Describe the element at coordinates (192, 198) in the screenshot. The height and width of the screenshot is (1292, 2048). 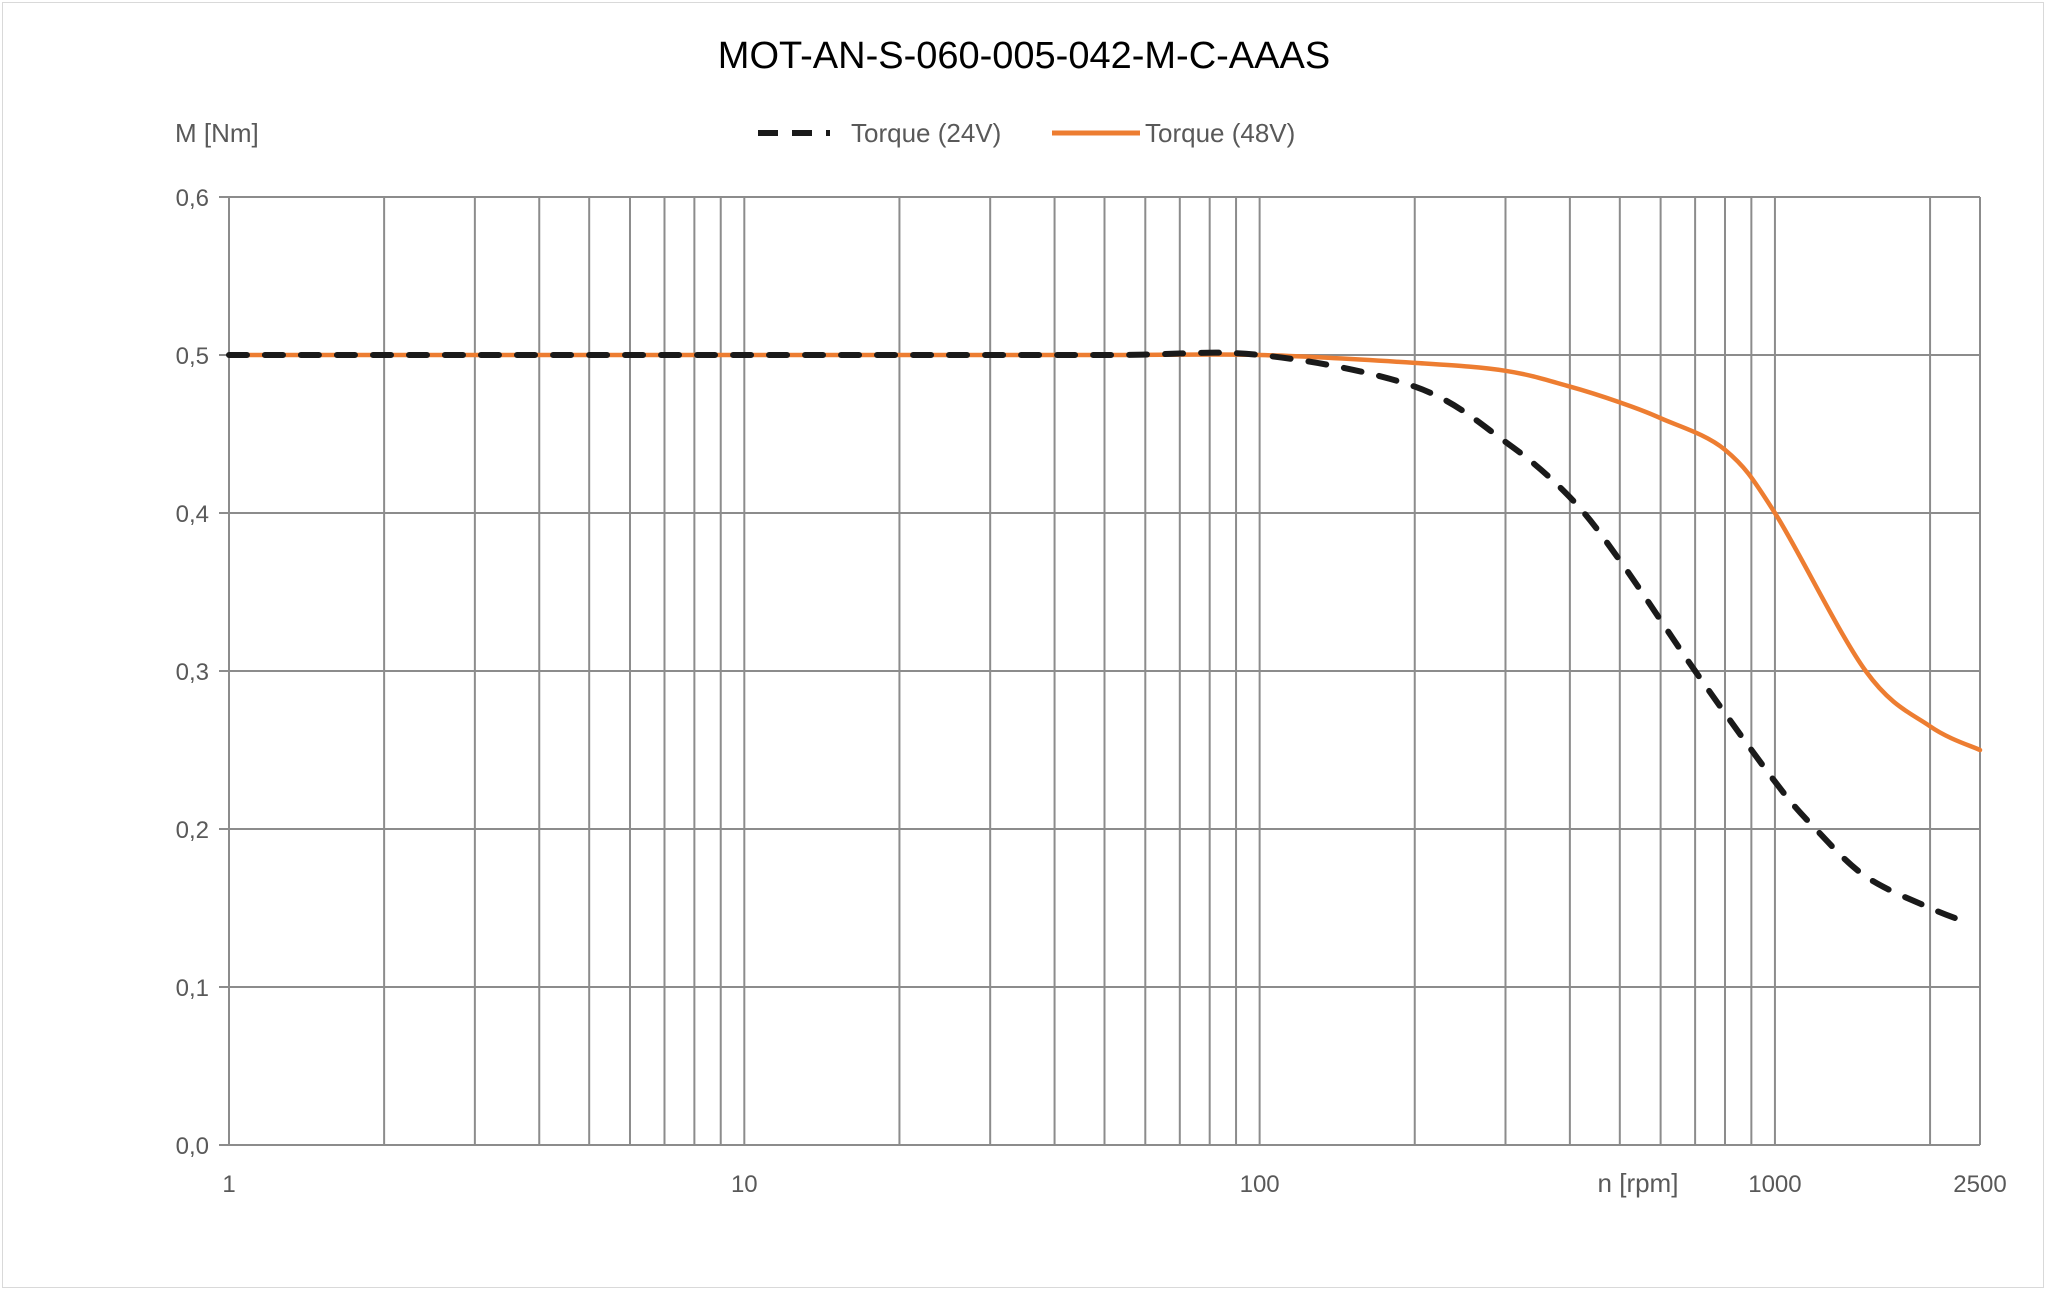
I see `y-tick-label: 0,6` at that location.